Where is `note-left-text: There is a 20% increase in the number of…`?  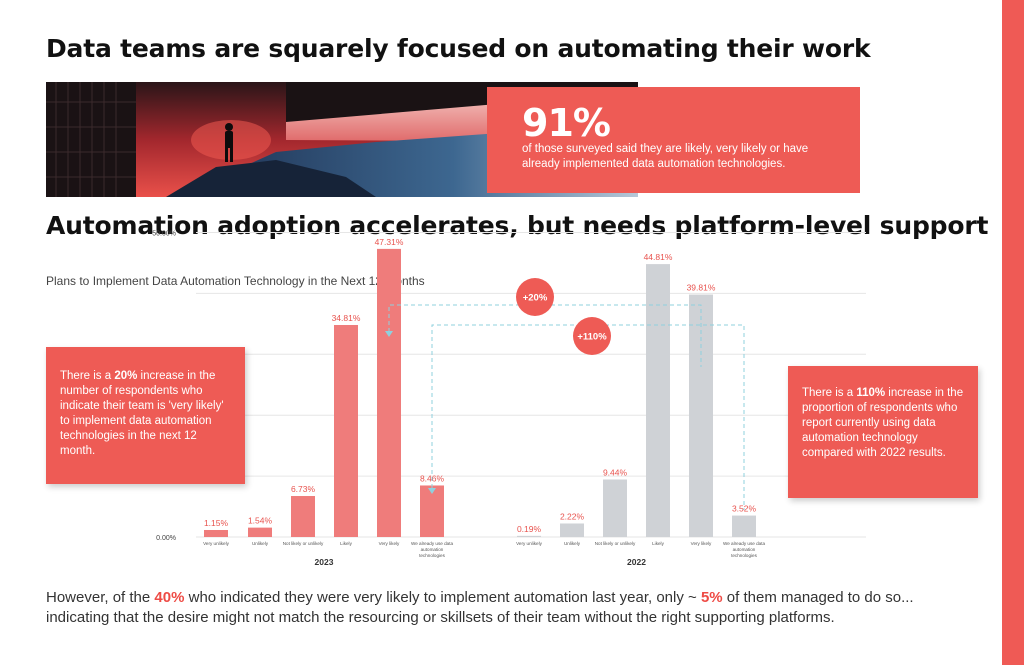
note-left-text: There is a 20% increase in the number of… is located at coordinates (142, 413).